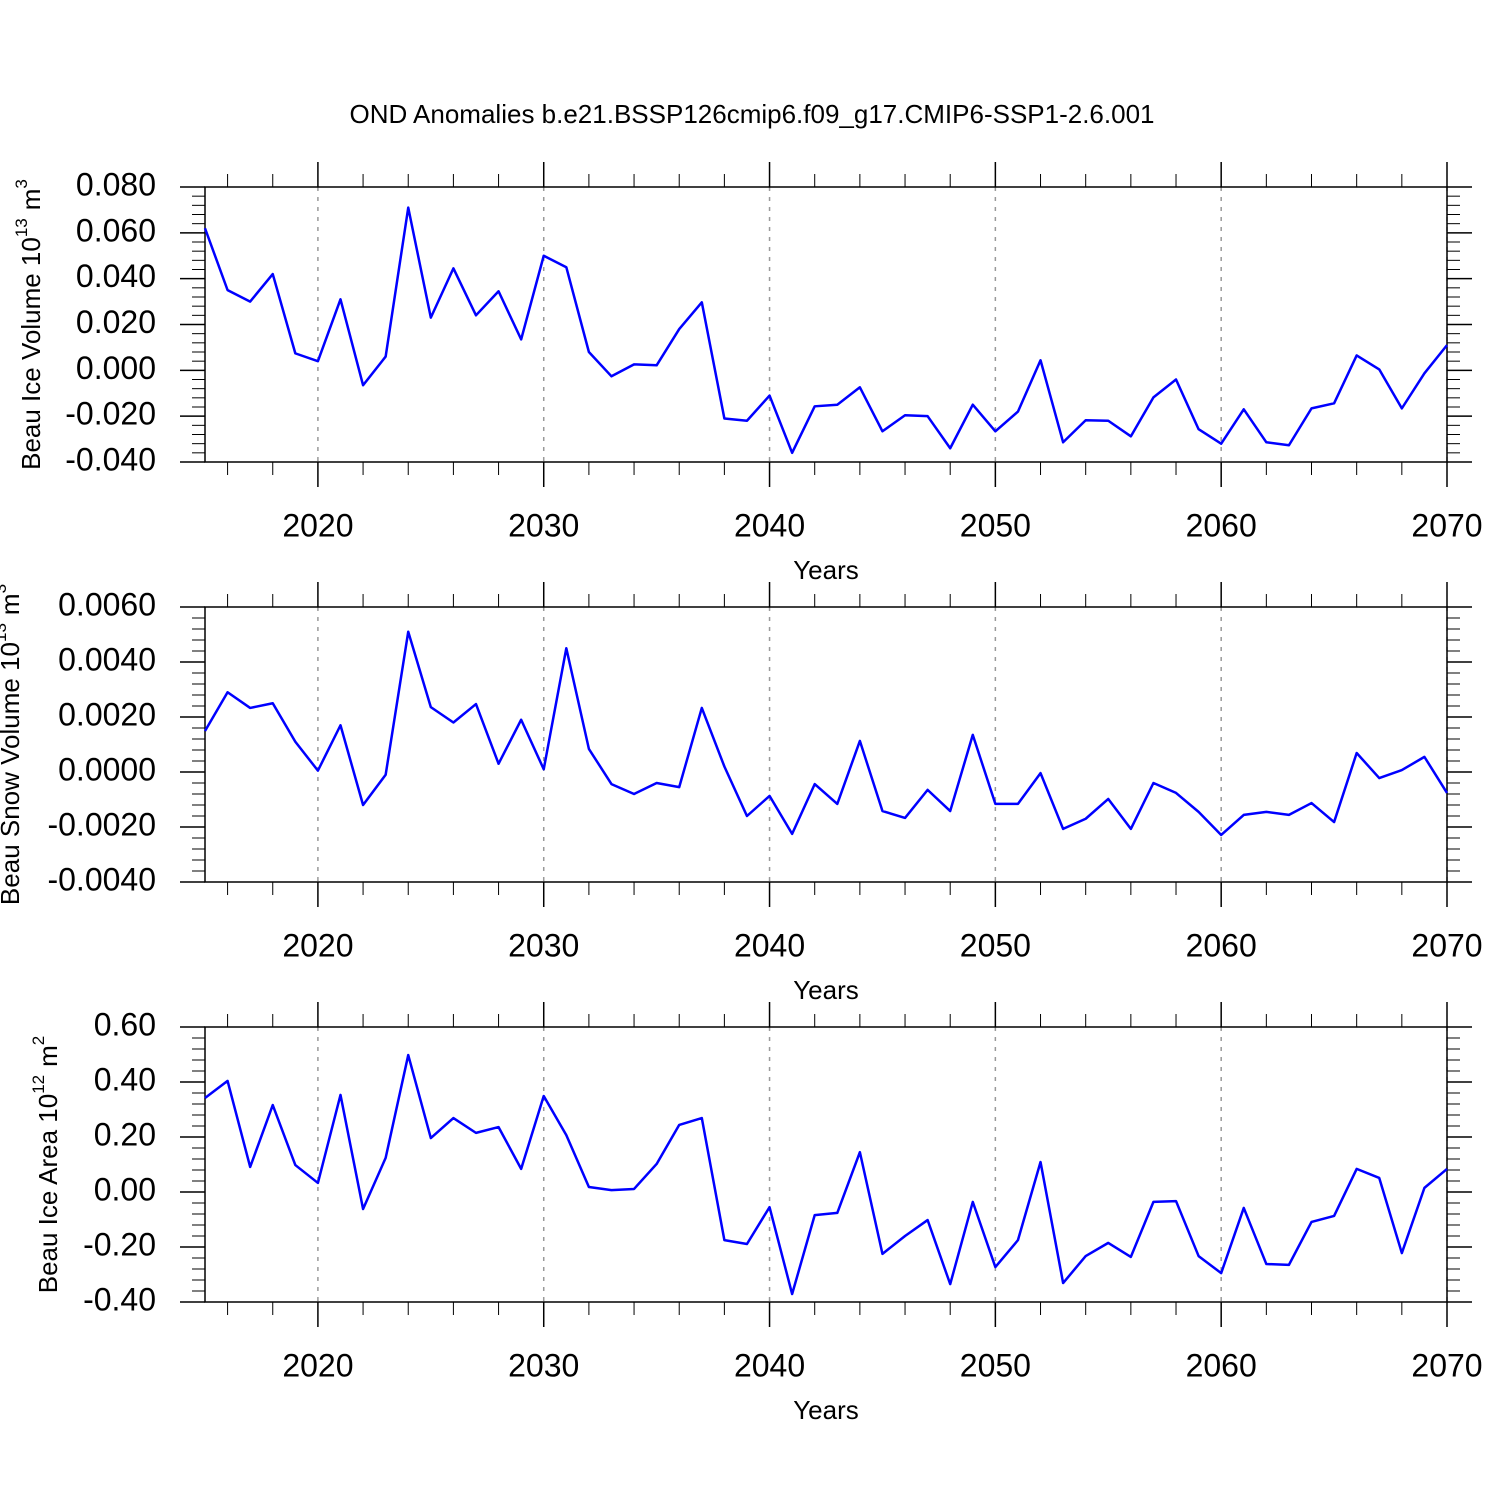  I want to click on y-tick-label: 0.00, so click(125, 1189).